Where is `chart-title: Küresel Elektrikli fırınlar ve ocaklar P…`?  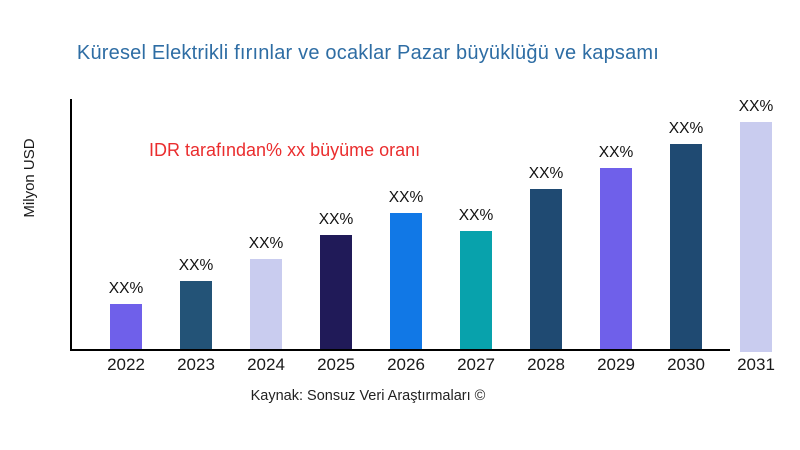
chart-title: Küresel Elektrikli fırınlar ve ocaklar P… is located at coordinates (368, 53).